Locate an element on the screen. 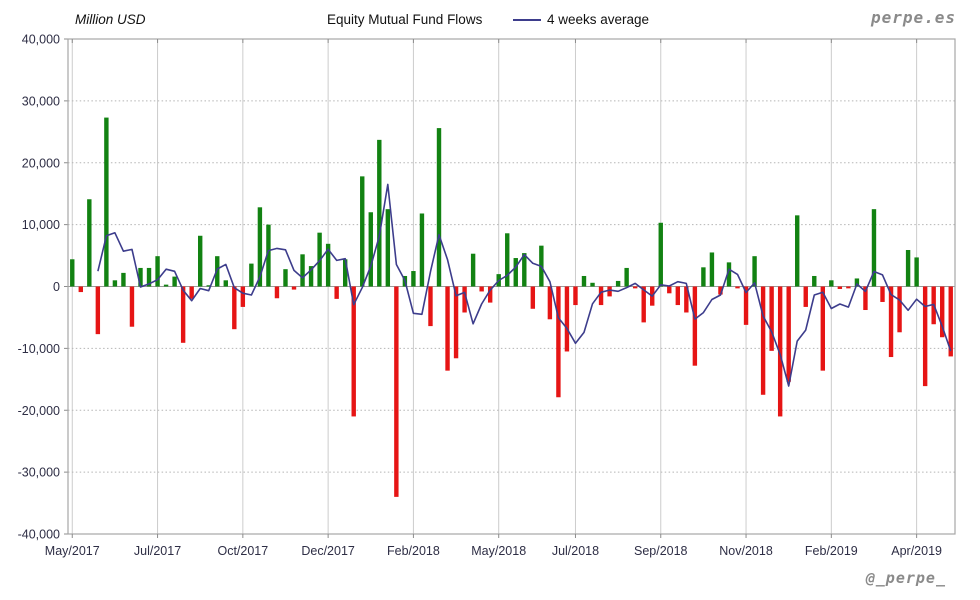 The width and height of the screenshot is (980, 600). y-tick-label: -40,000 is located at coordinates (39, 535).